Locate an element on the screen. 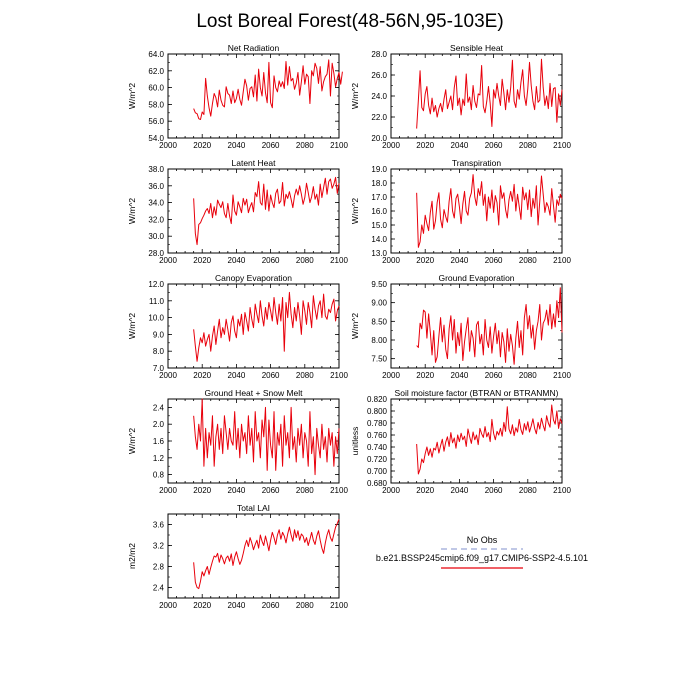 This screenshot has width=700, height=700. panel-title-latent-heat: Latent Heat is located at coordinates (254, 163).